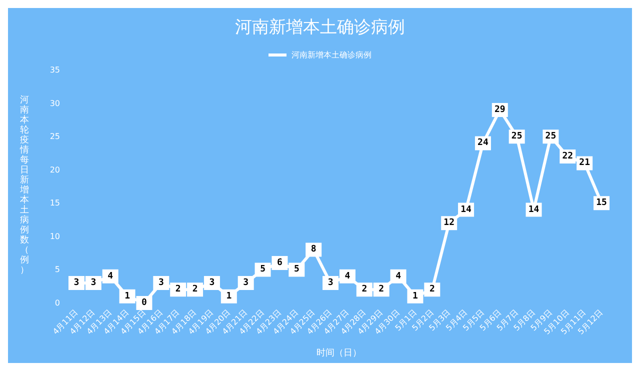 The image size is (640, 371). I want to click on legend-label: 河南新增本土确诊病例, so click(332, 55).